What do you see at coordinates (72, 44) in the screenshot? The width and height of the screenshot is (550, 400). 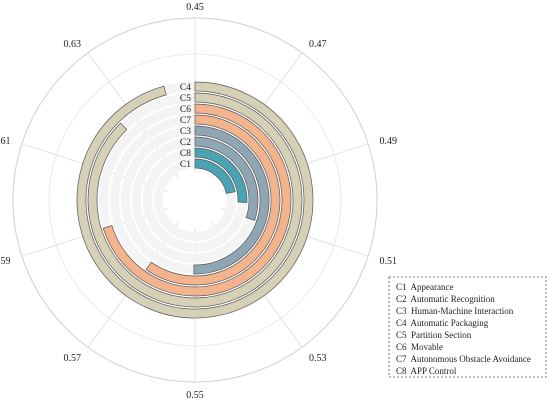 I see `angular-tick-label: 0.63` at bounding box center [72, 44].